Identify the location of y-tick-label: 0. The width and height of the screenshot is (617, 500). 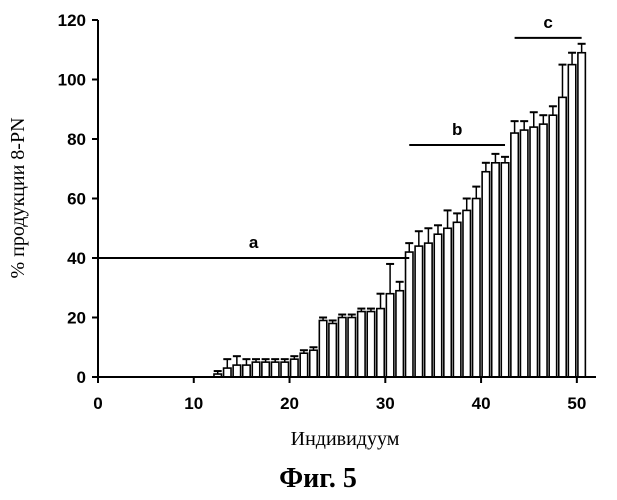
(81, 377).